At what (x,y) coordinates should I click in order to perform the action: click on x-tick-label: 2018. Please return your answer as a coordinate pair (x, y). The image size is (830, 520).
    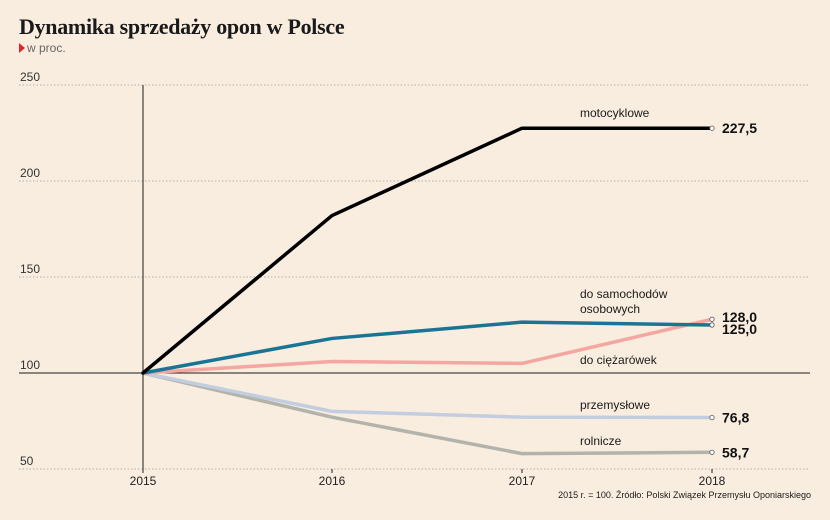
    Looking at the image, I should click on (712, 481).